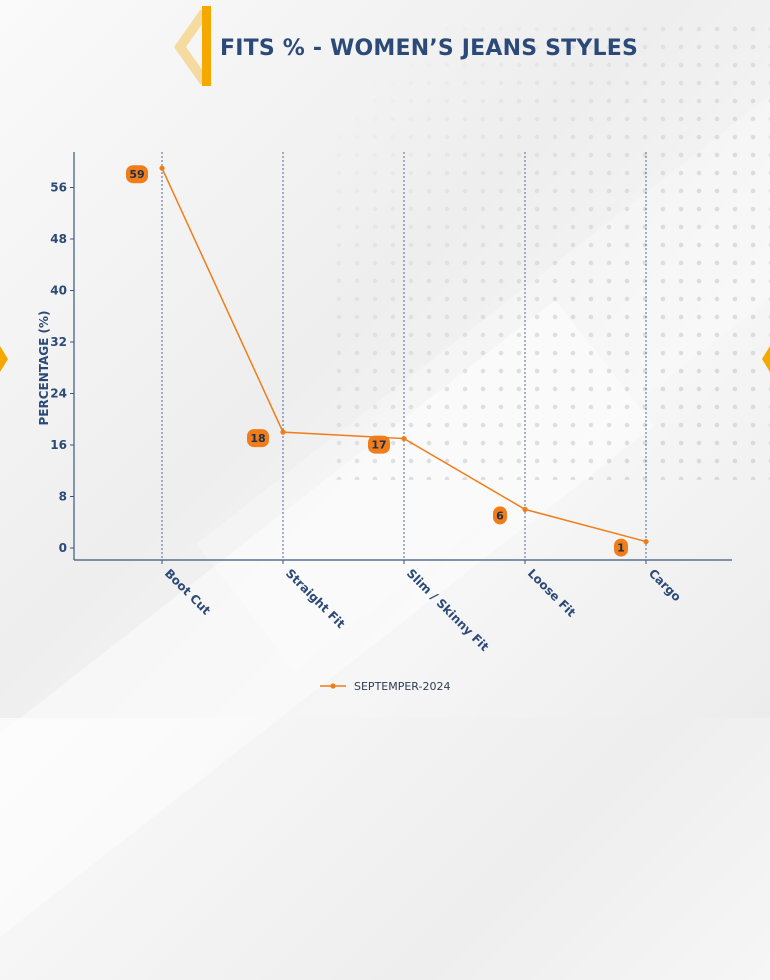  Describe the element at coordinates (448, 610) in the screenshot. I see `x-tick-label: Slim / Skinny Fit` at that location.